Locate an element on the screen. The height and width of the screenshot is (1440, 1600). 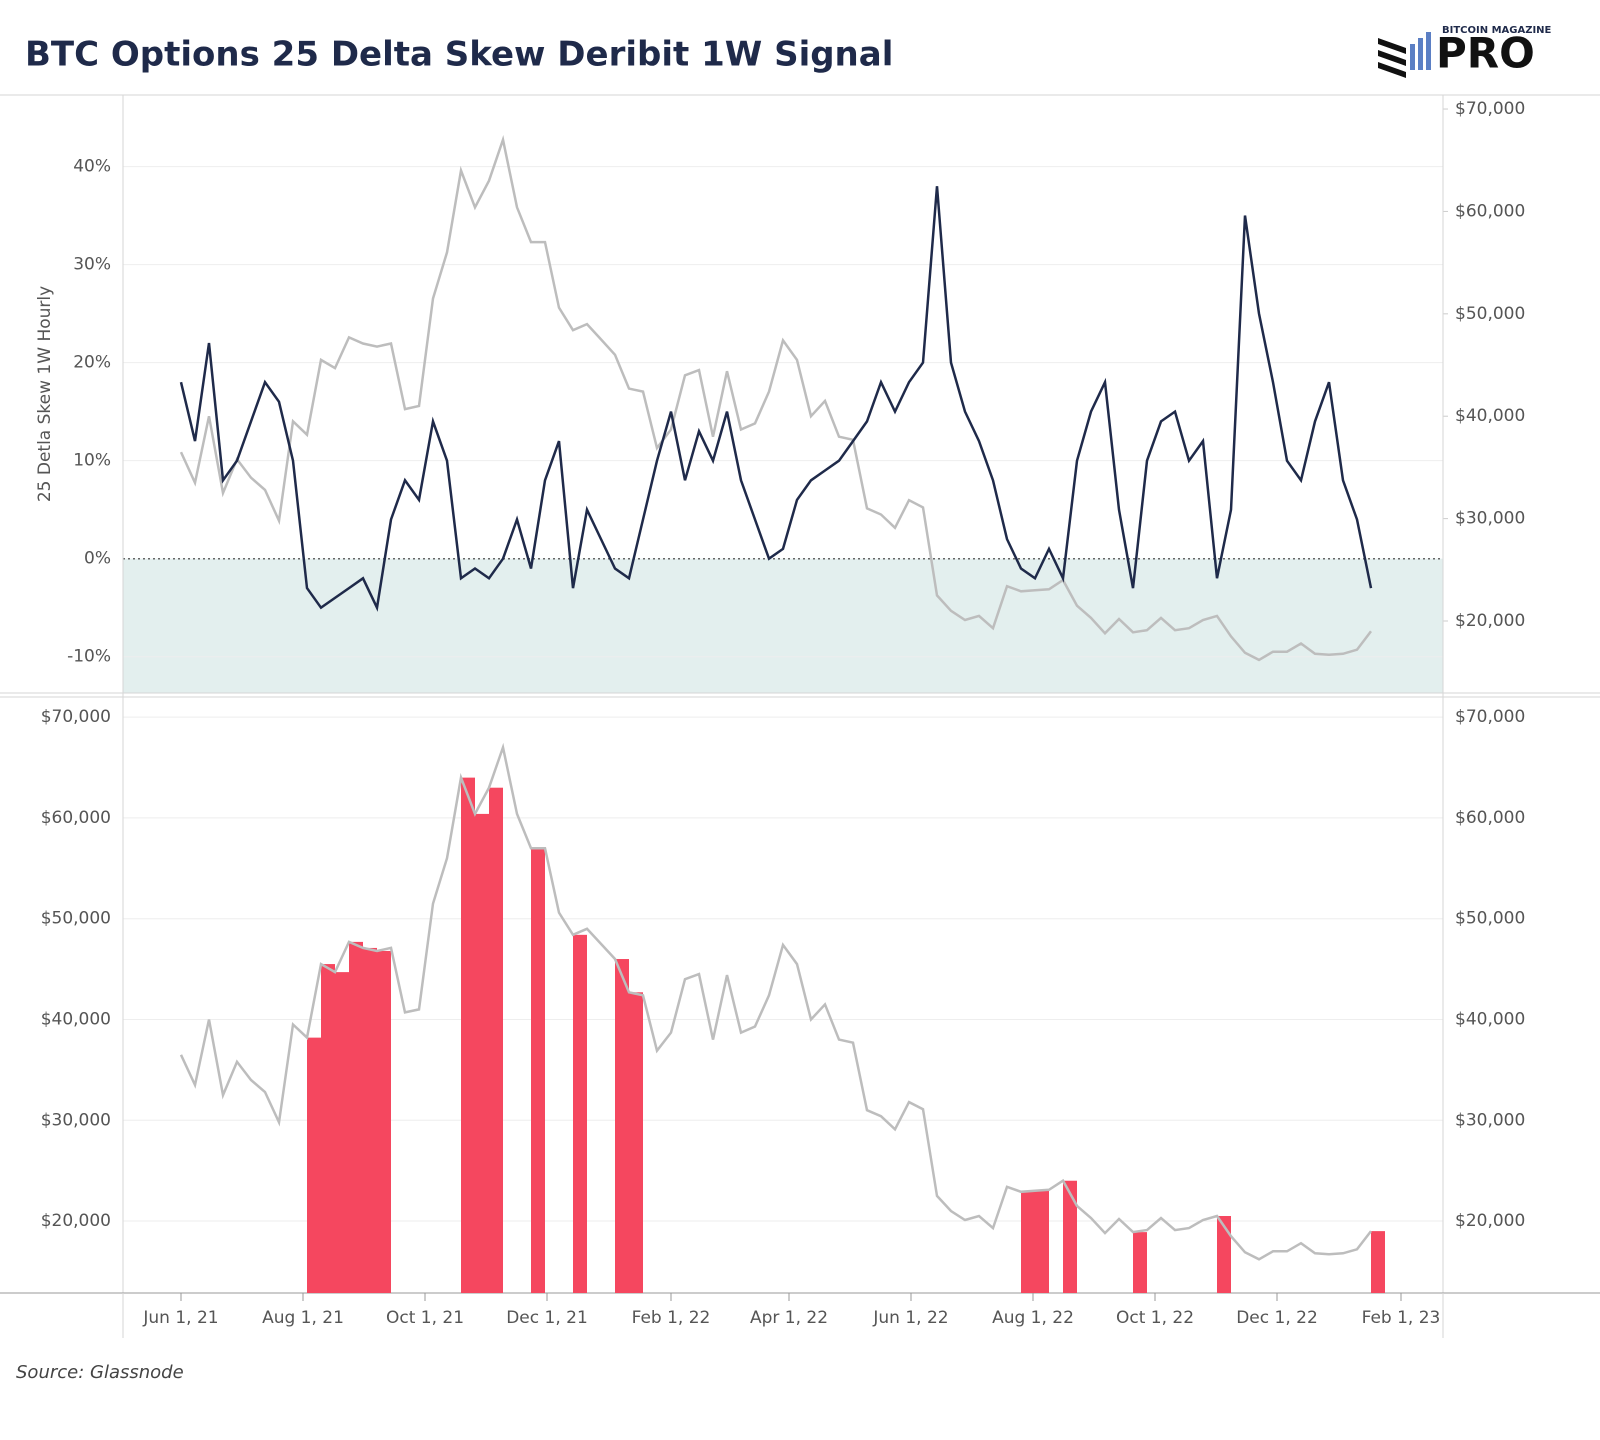
x-tick-label: Dec 1, 21 is located at coordinates (547, 1318).